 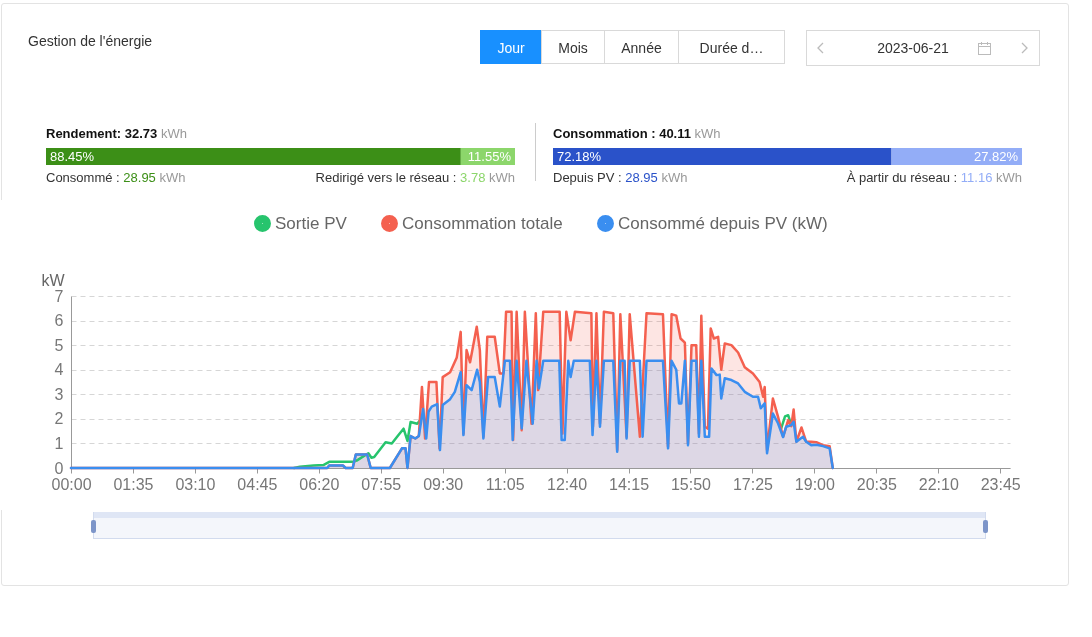 What do you see at coordinates (723, 223) in the screenshot?
I see `legend-label: Consommé depuis PV (kW)` at bounding box center [723, 223].